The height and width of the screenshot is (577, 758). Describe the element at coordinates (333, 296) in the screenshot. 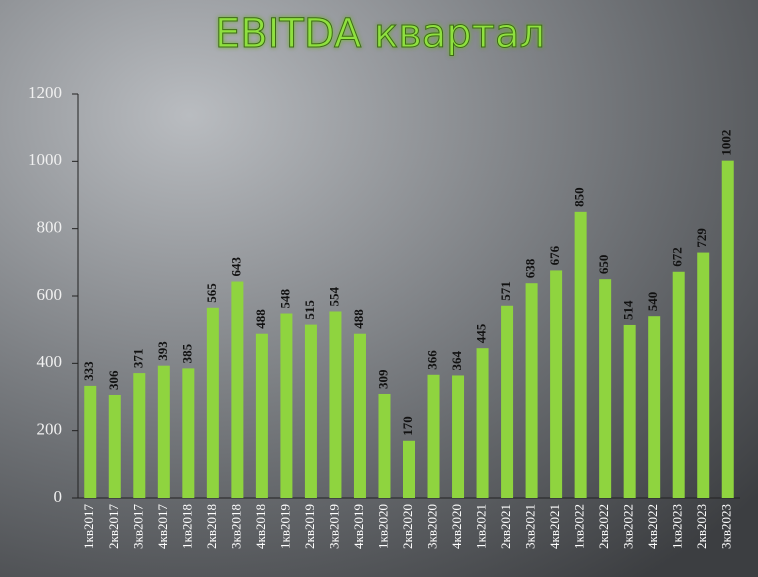

I see `value-label: 554` at that location.